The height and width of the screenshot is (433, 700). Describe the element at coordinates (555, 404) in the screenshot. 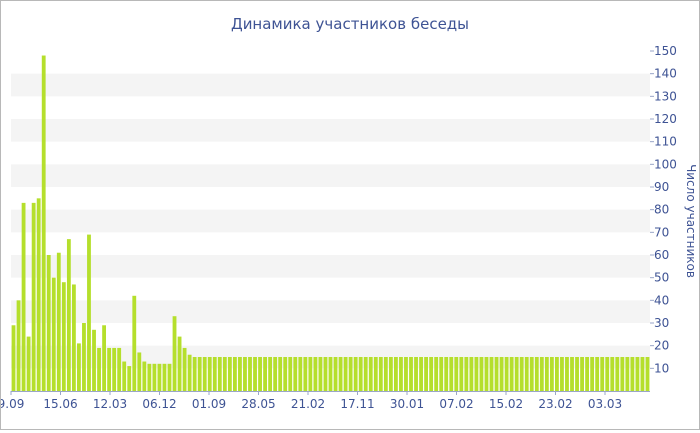

I see `x-tick-label: 23.02` at that location.